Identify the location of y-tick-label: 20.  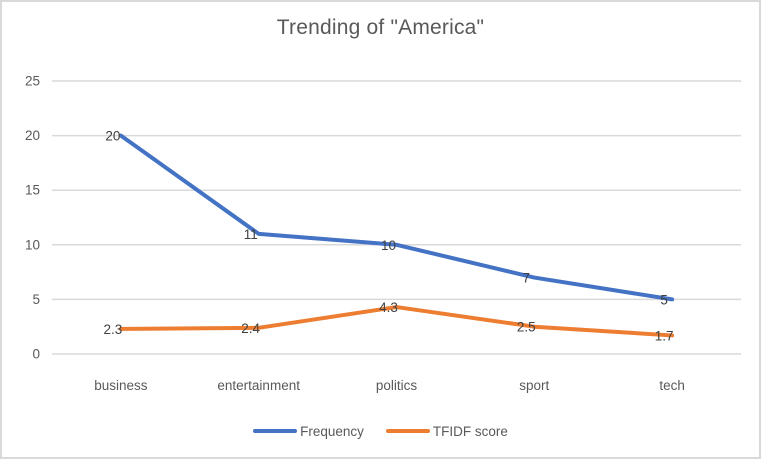
(32, 135).